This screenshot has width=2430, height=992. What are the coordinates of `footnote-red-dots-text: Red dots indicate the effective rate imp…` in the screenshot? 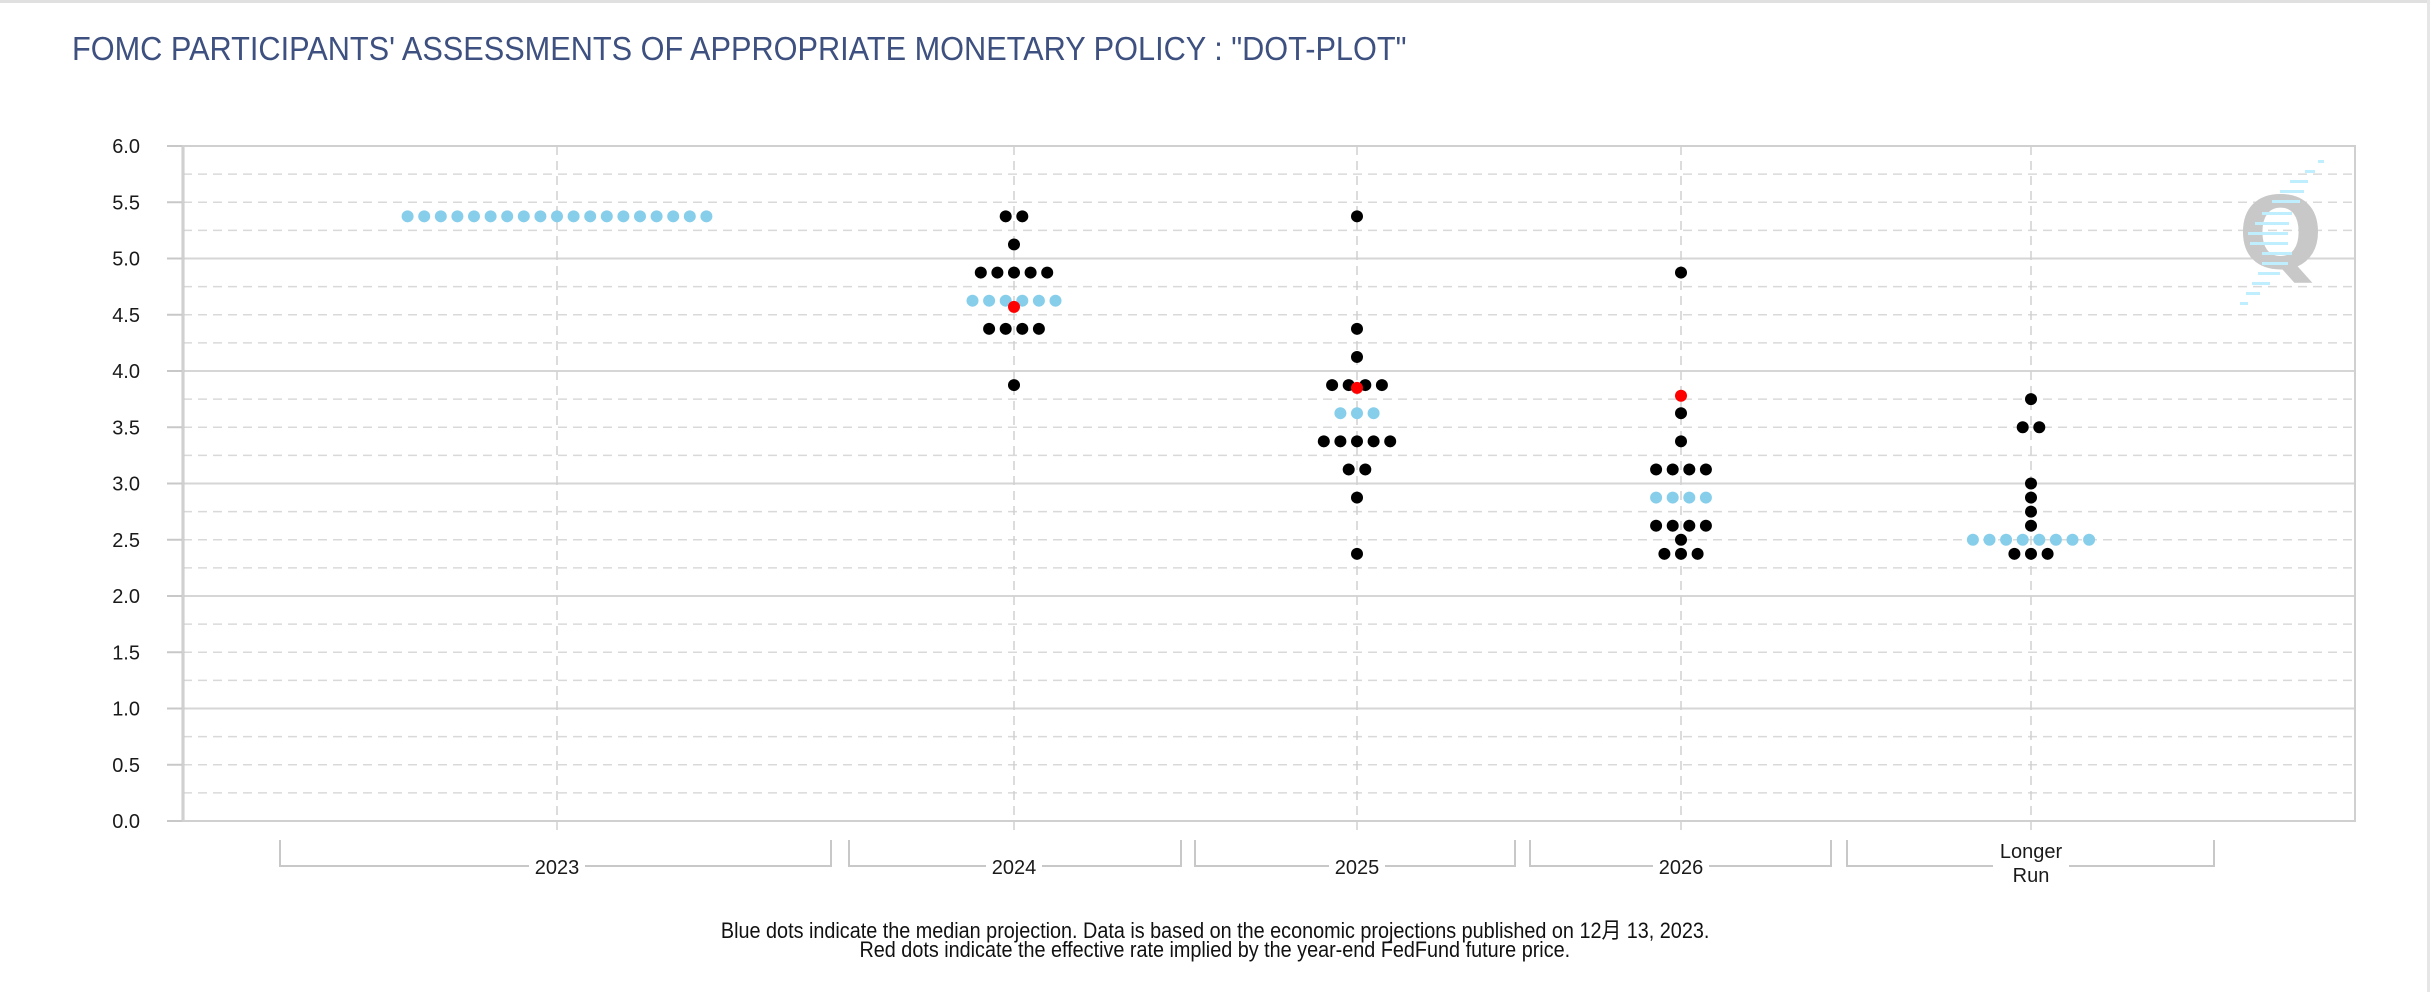 It's located at (1215, 949).